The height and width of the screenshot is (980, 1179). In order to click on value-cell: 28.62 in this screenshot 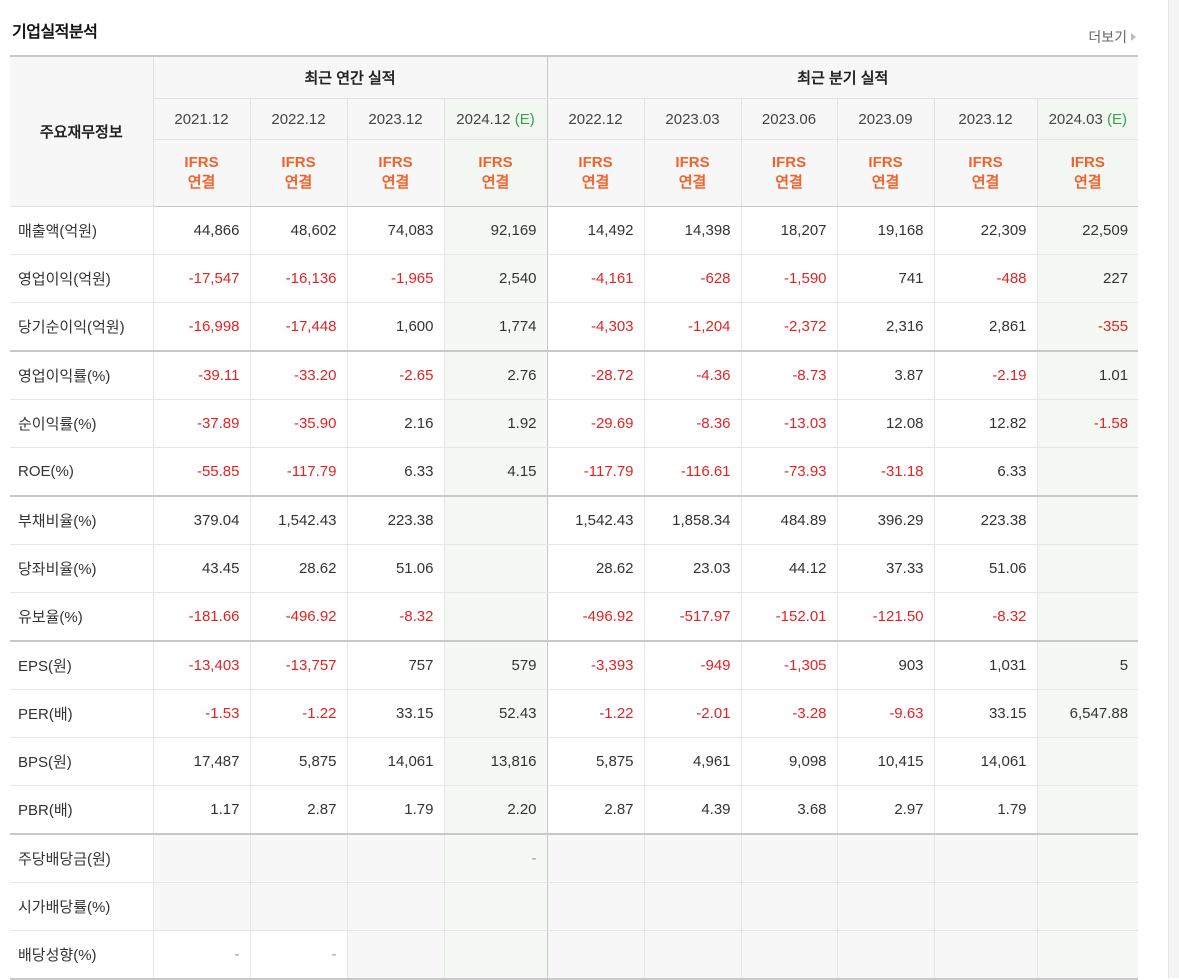, I will do `click(595, 568)`.